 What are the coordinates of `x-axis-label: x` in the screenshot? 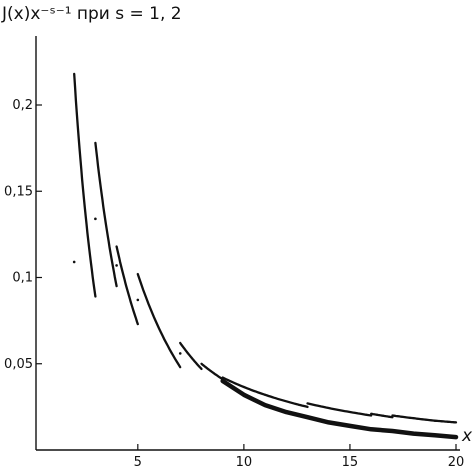 It's located at (467, 436).